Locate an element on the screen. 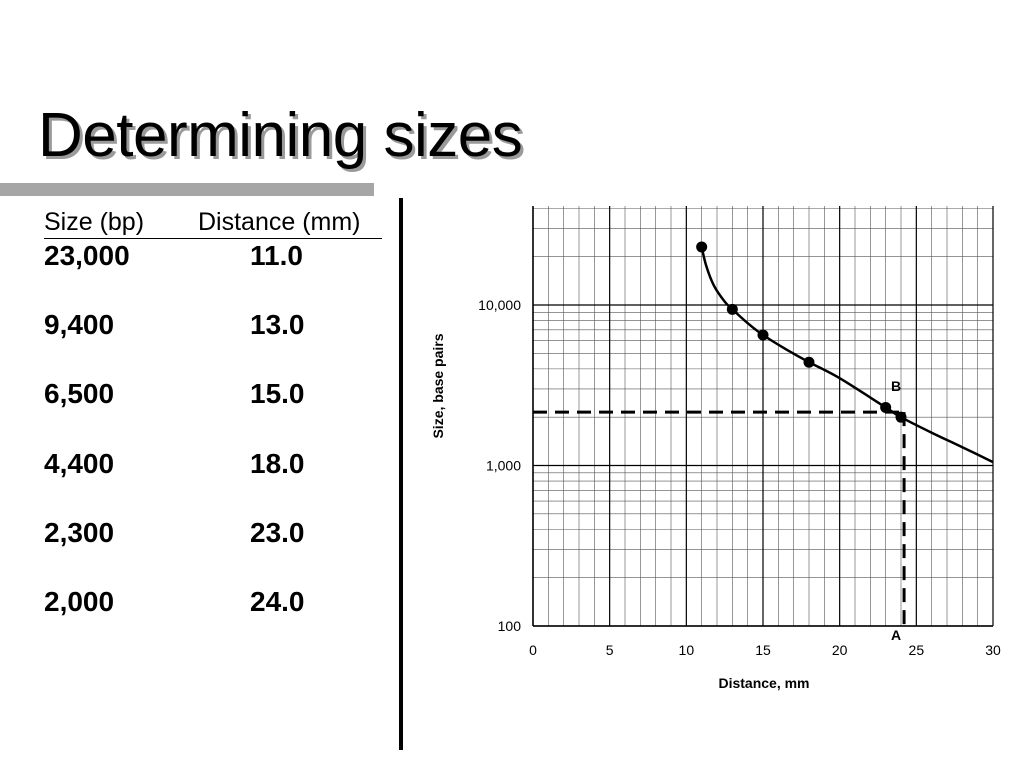 The width and height of the screenshot is (1024, 768). cell-distance: 15.0 is located at coordinates (277, 393).